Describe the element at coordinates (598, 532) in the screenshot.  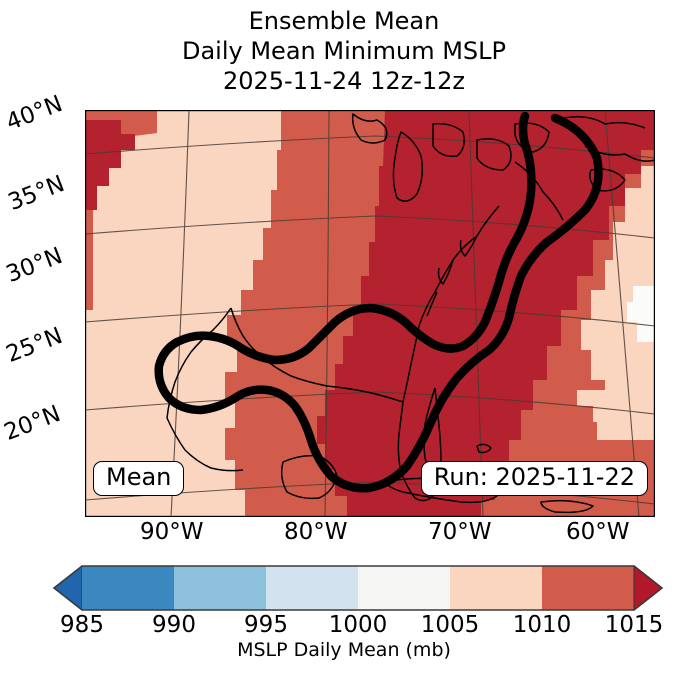
I see `lon-tick-60w: 60°W` at that location.